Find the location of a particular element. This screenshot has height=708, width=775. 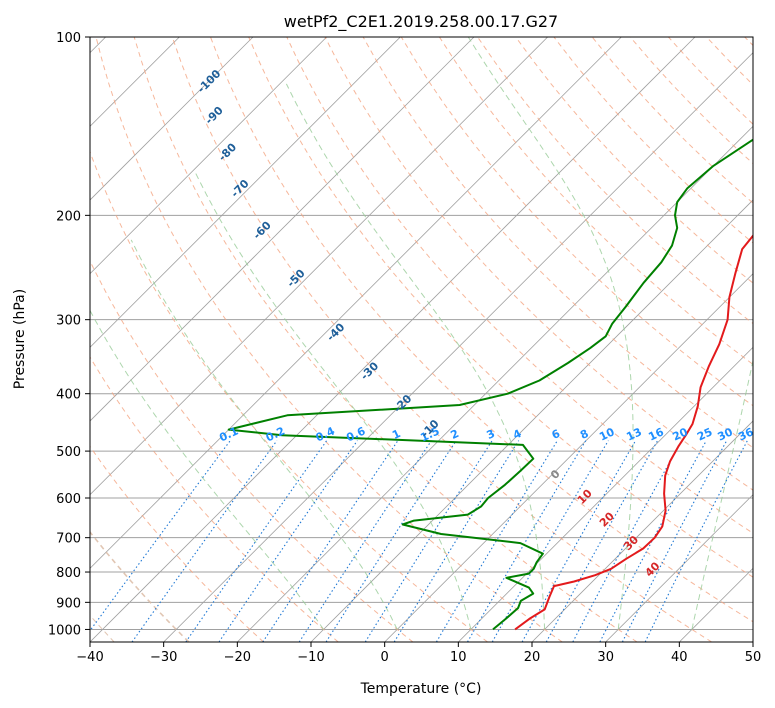

chart-title: wetPf2_C2E1.2019.258.00.17.G27 is located at coordinates (421, 22).